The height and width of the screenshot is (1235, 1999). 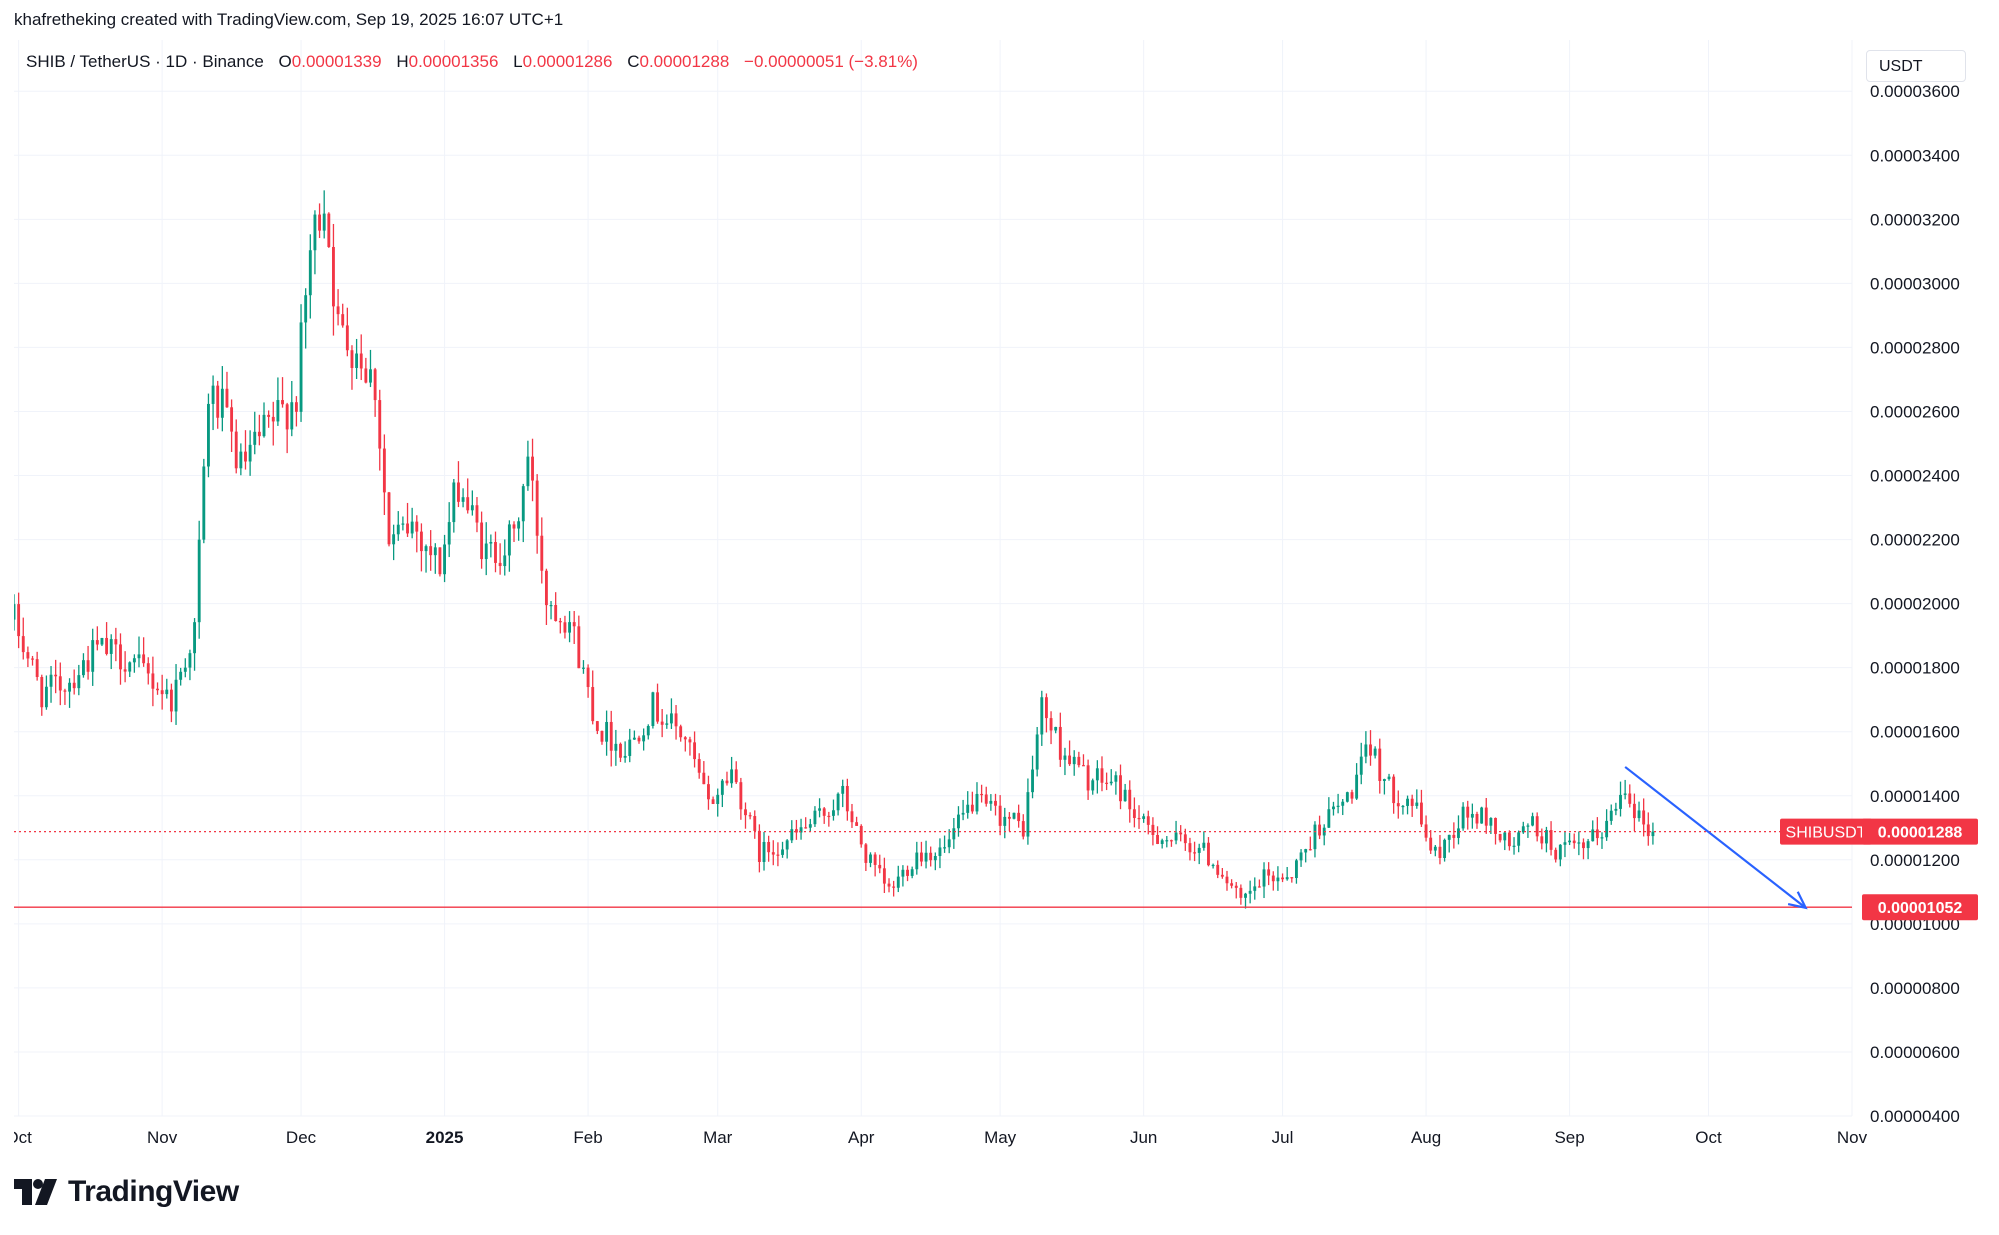 I want to click on open-label: O, so click(x=285, y=61).